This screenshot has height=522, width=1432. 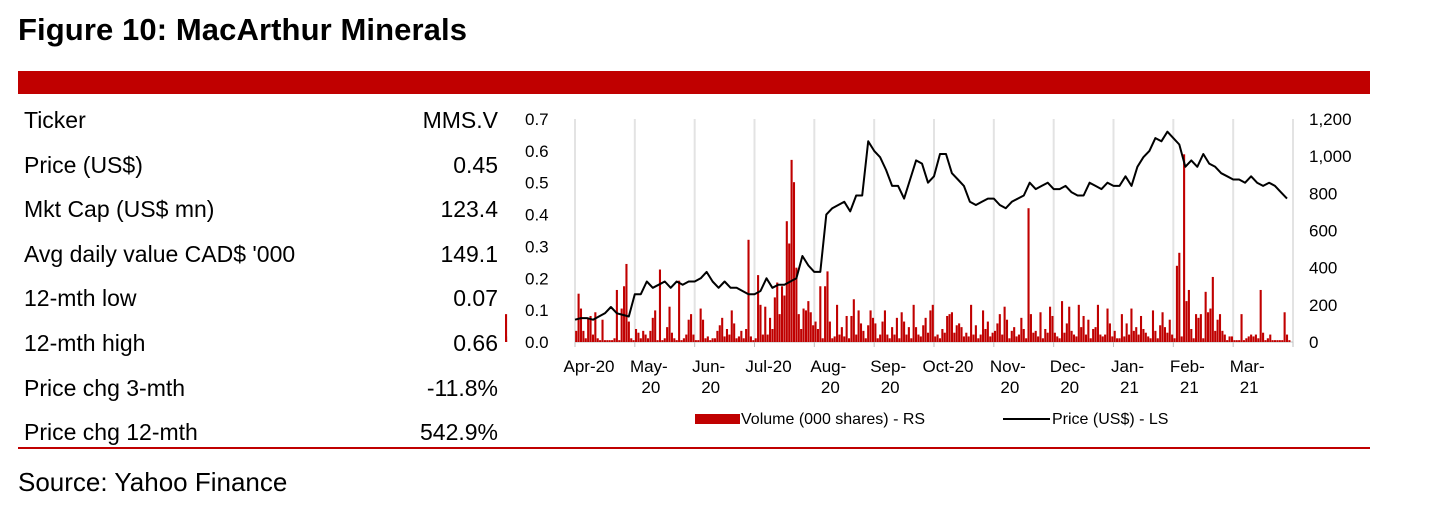 I want to click on x-axis-tick-label: Feb-, so click(x=1187, y=366).